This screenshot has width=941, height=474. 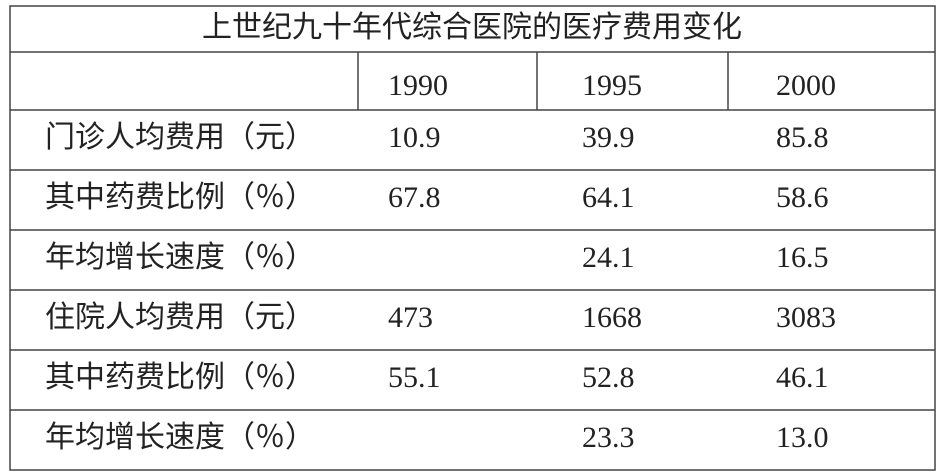 What do you see at coordinates (608, 197) in the screenshot?
I see `table-cell: 64.1` at bounding box center [608, 197].